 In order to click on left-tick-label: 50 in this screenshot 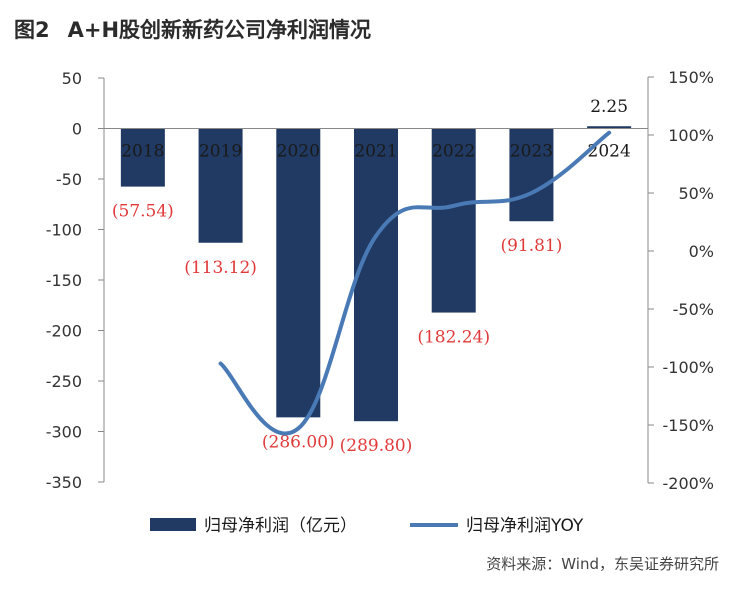, I will do `click(72, 78)`.